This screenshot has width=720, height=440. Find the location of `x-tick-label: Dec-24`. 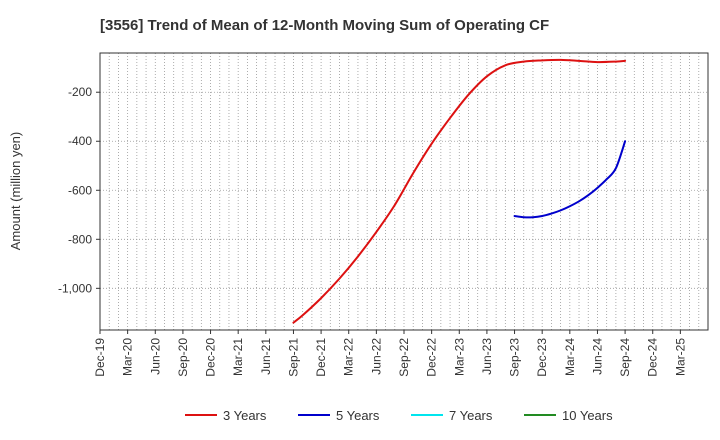

x-tick-label: Dec-24 is located at coordinates (653, 357).